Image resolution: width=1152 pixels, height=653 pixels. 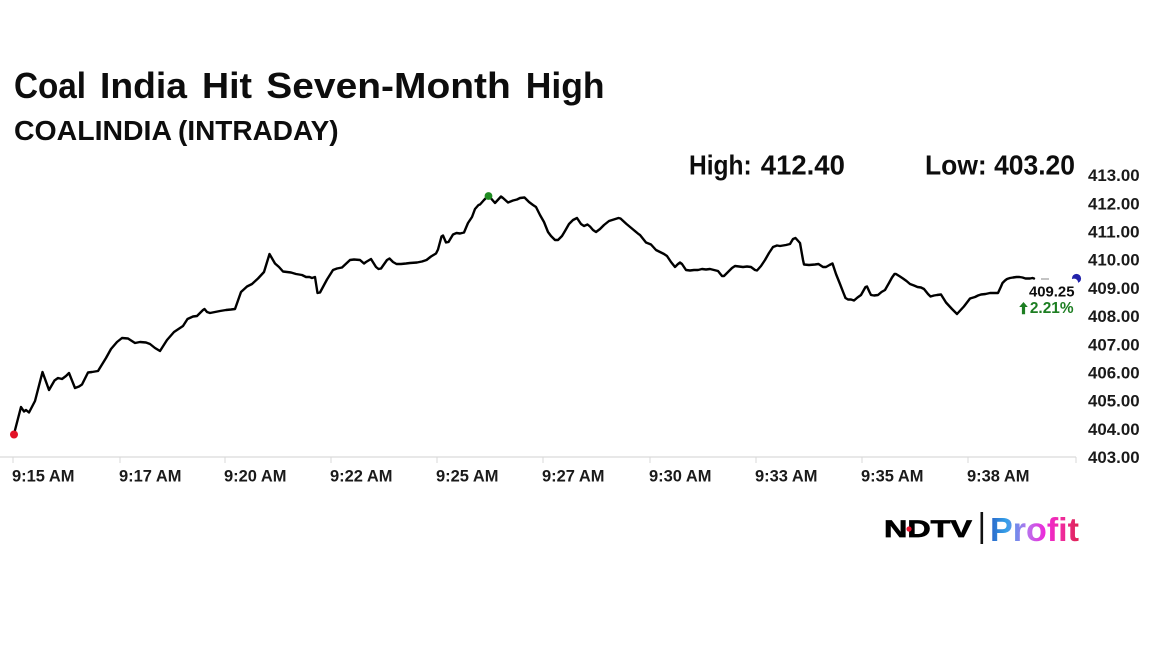 What do you see at coordinates (803, 165) in the screenshot?
I see `svg-text: 412.40` at bounding box center [803, 165].